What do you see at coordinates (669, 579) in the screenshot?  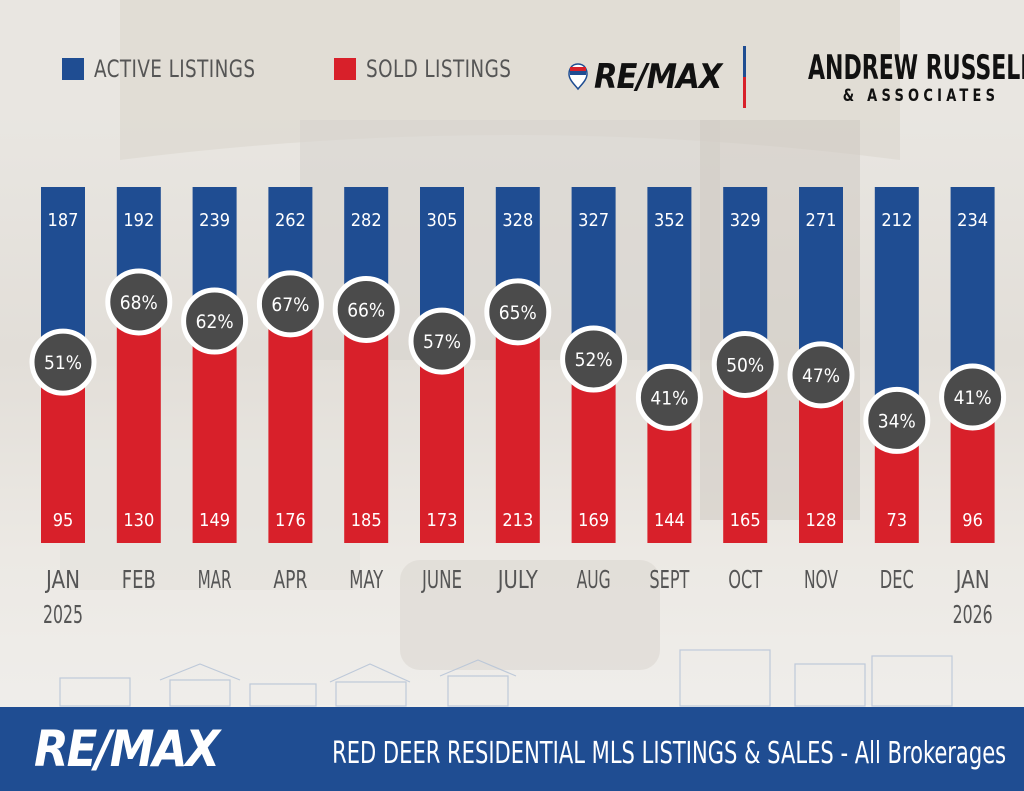 I see `month-label: SEPT` at bounding box center [669, 579].